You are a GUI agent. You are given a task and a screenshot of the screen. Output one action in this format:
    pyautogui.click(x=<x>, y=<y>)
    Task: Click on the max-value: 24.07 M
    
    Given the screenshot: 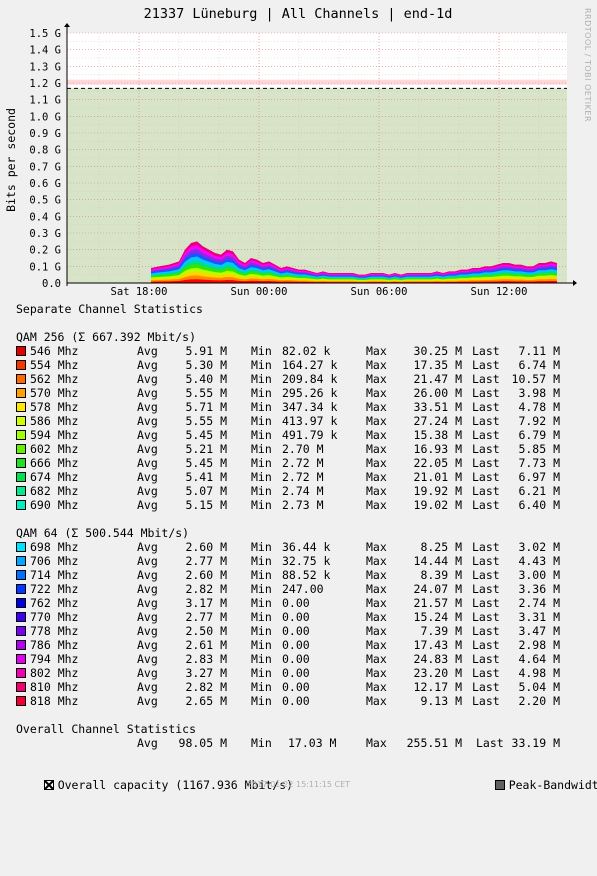 What is the action you would take?
    pyautogui.click(x=437, y=589)
    